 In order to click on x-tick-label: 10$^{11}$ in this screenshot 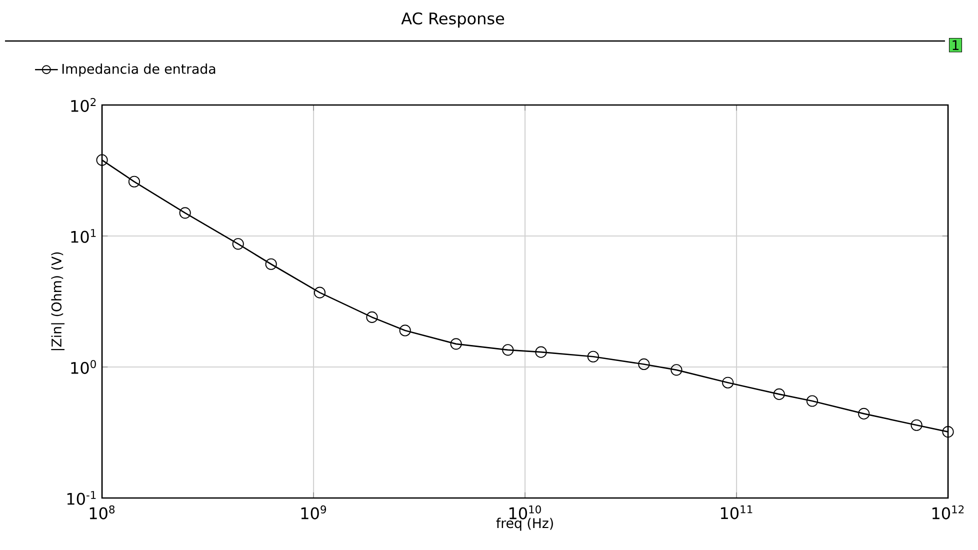, I will do `click(736, 512)`.